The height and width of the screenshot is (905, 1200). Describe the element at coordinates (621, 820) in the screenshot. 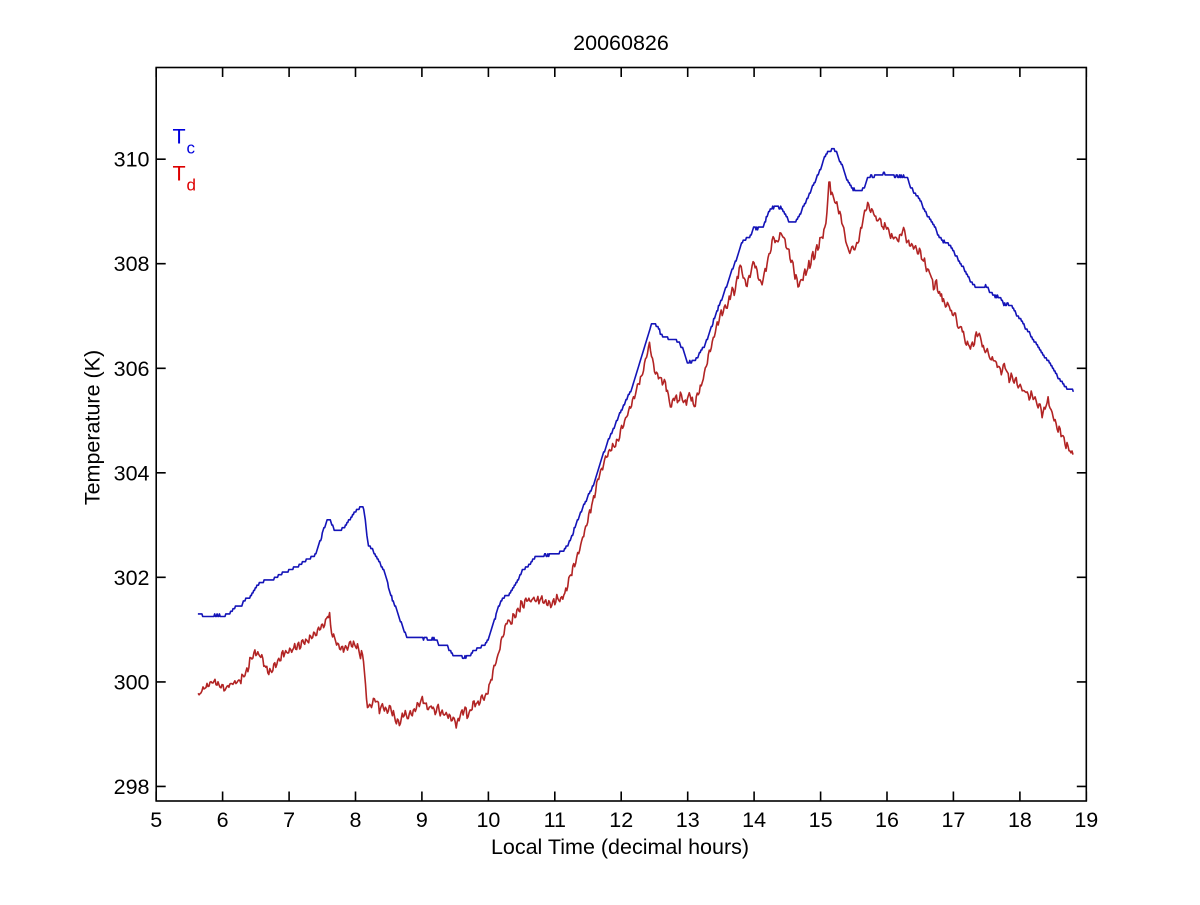

I see `svg-text: 12` at that location.